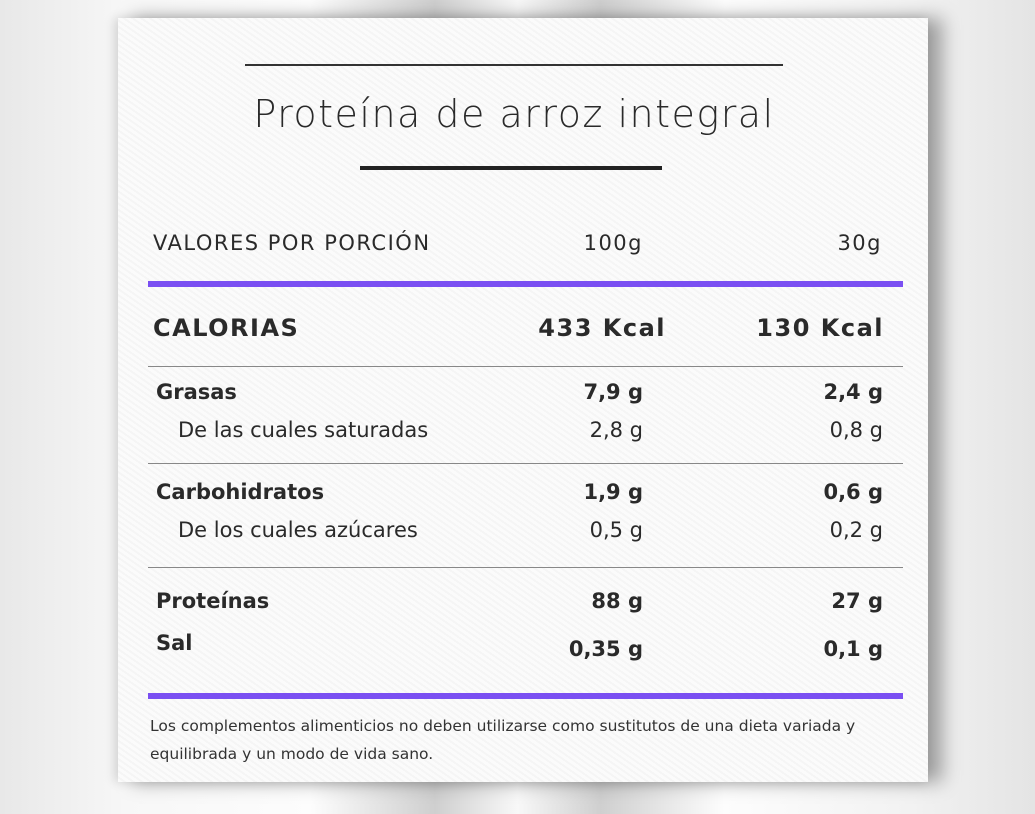 The height and width of the screenshot is (814, 1035). What do you see at coordinates (605, 649) in the screenshot?
I see `row-value: 0,35 g` at bounding box center [605, 649].